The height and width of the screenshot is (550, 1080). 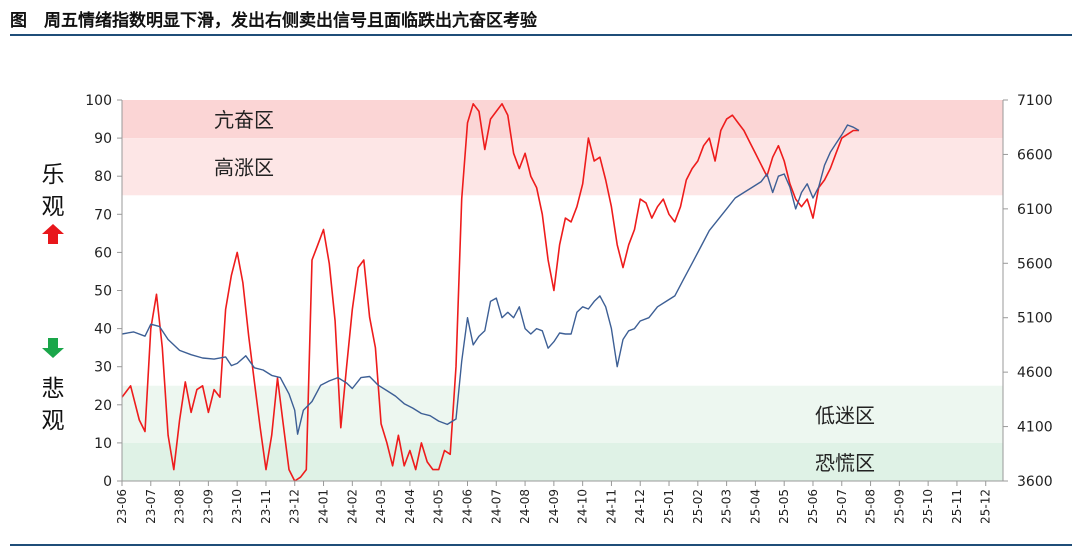 I want to click on zone-label-3: 恐慌区, so click(x=845, y=463).